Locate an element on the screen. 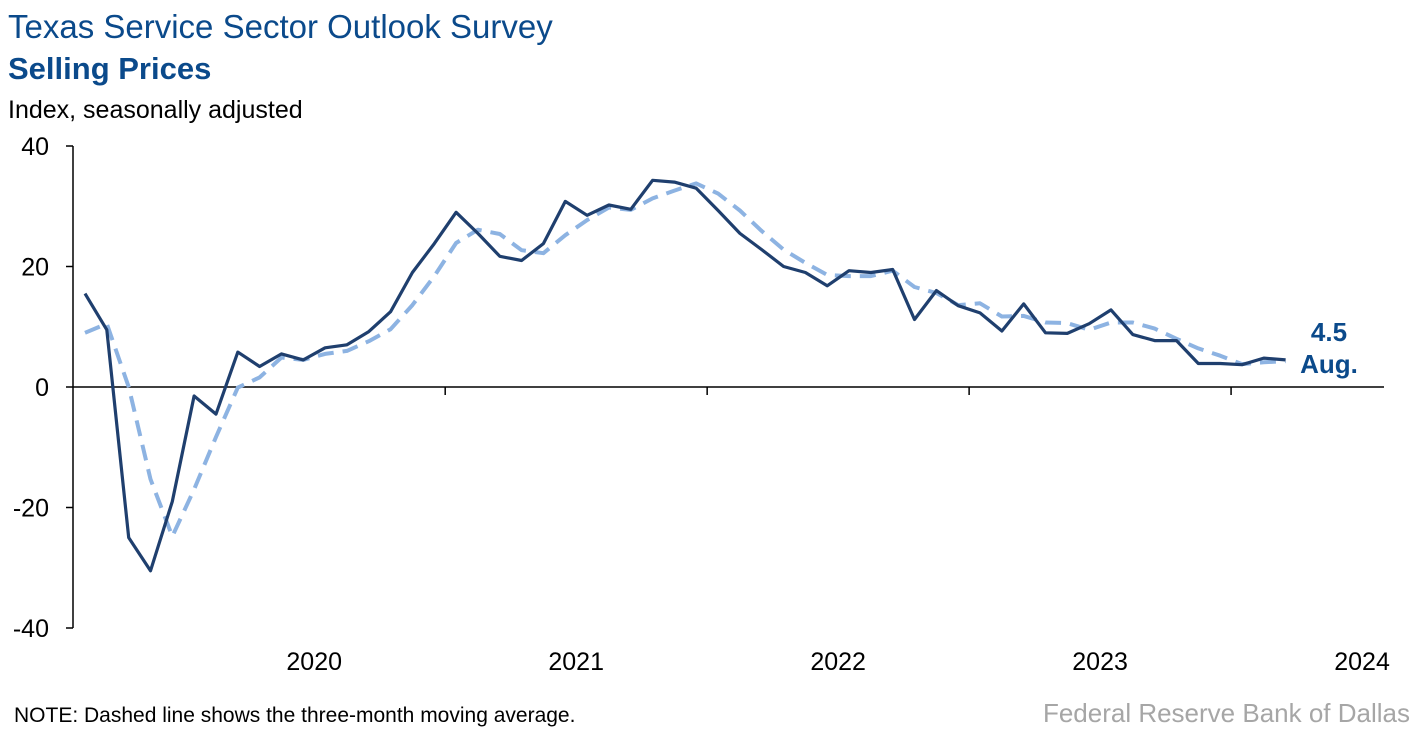 The image size is (1422, 738). chart-title: Texas Service Sector Outlook Survey is located at coordinates (280, 26).